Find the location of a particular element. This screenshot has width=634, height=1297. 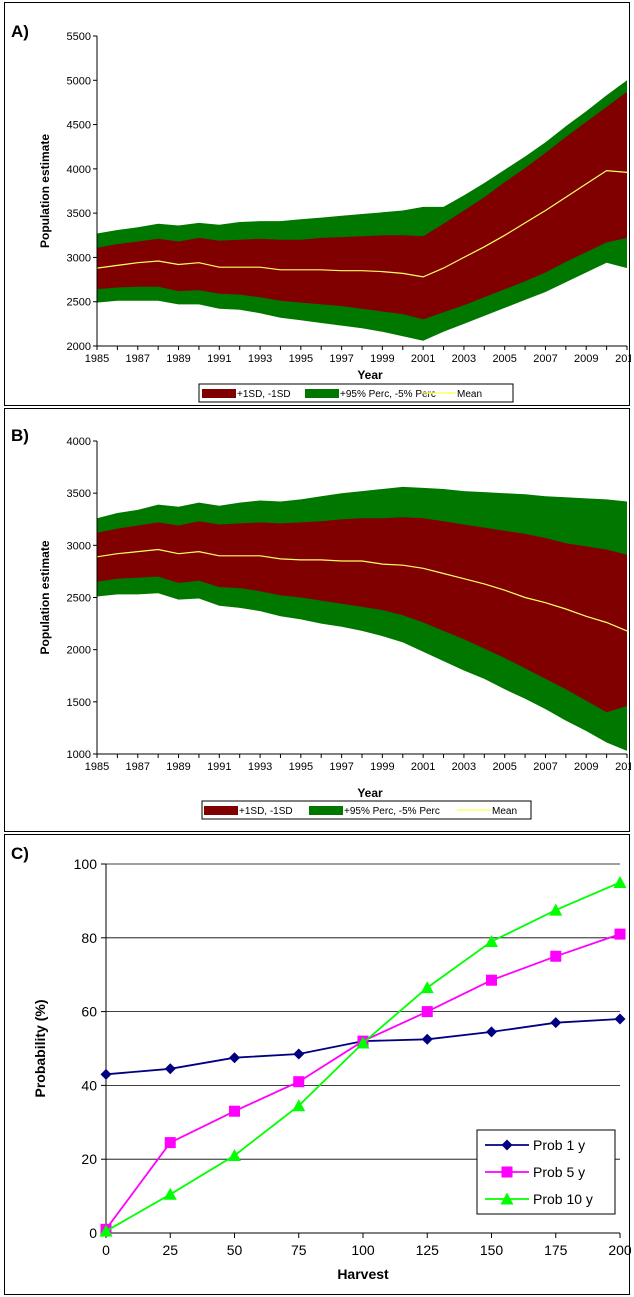

x-tick-label: 1989 is located at coordinates (178, 767).